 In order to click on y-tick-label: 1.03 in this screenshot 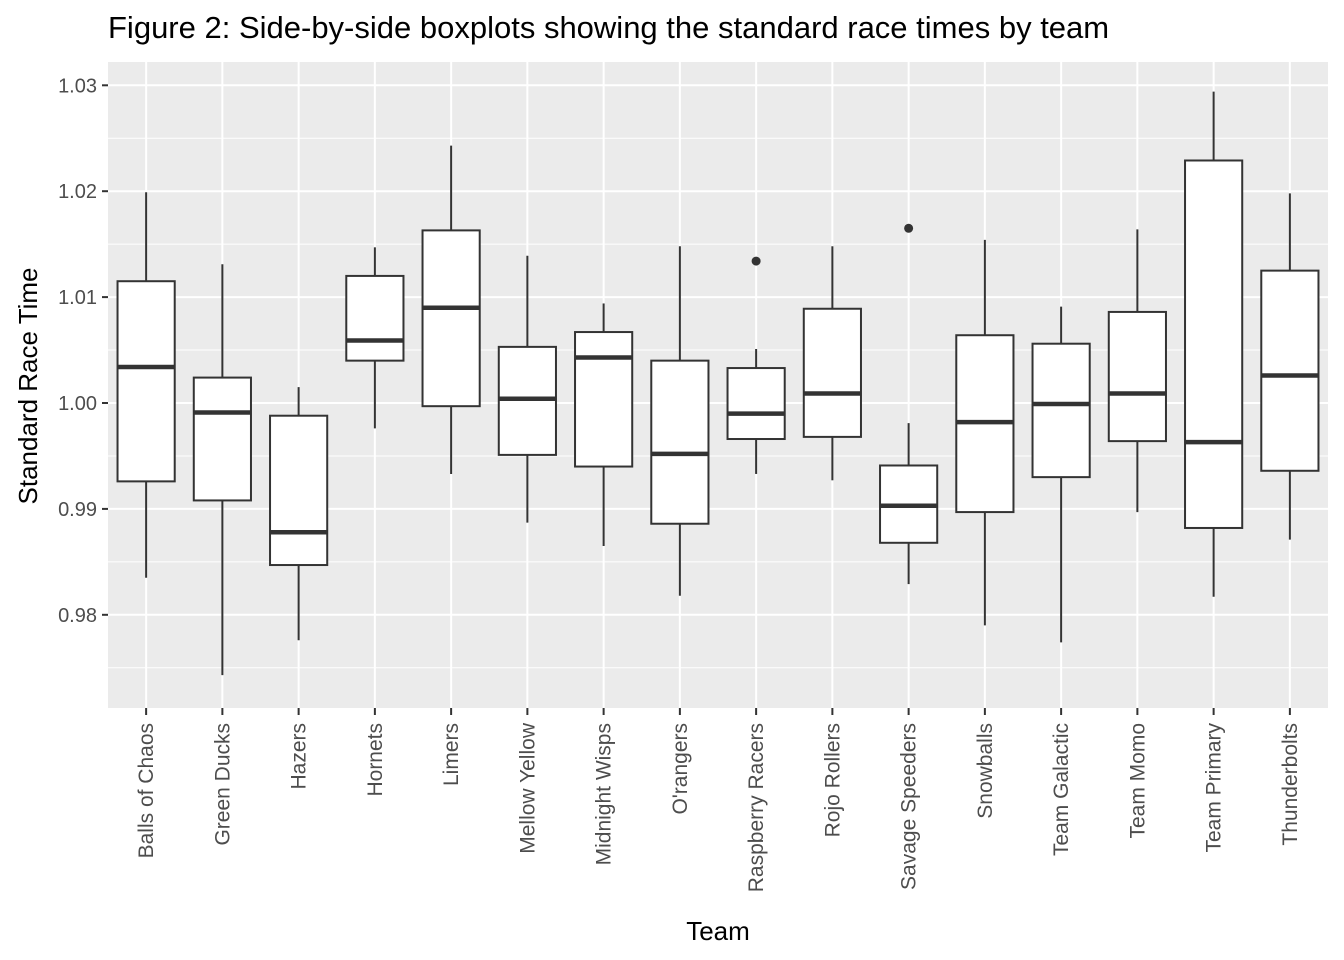, I will do `click(77, 86)`.